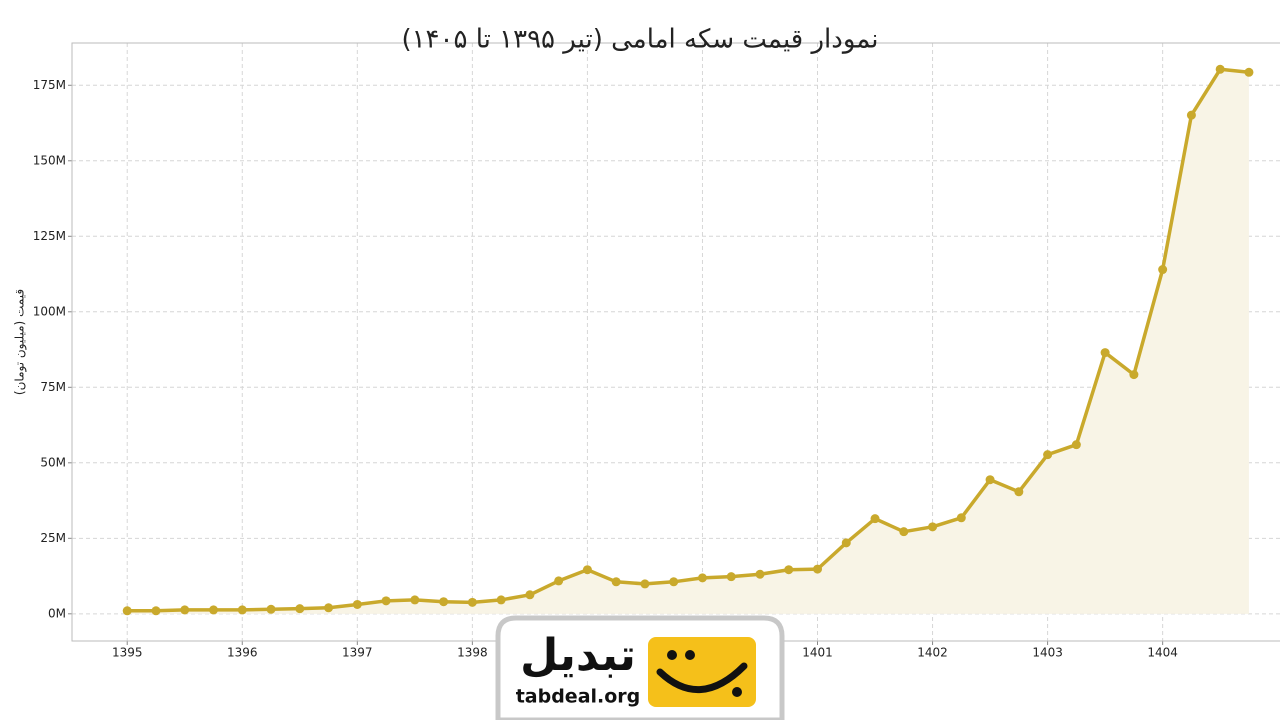  I want to click on x-tick-label: 1396, so click(242, 653).